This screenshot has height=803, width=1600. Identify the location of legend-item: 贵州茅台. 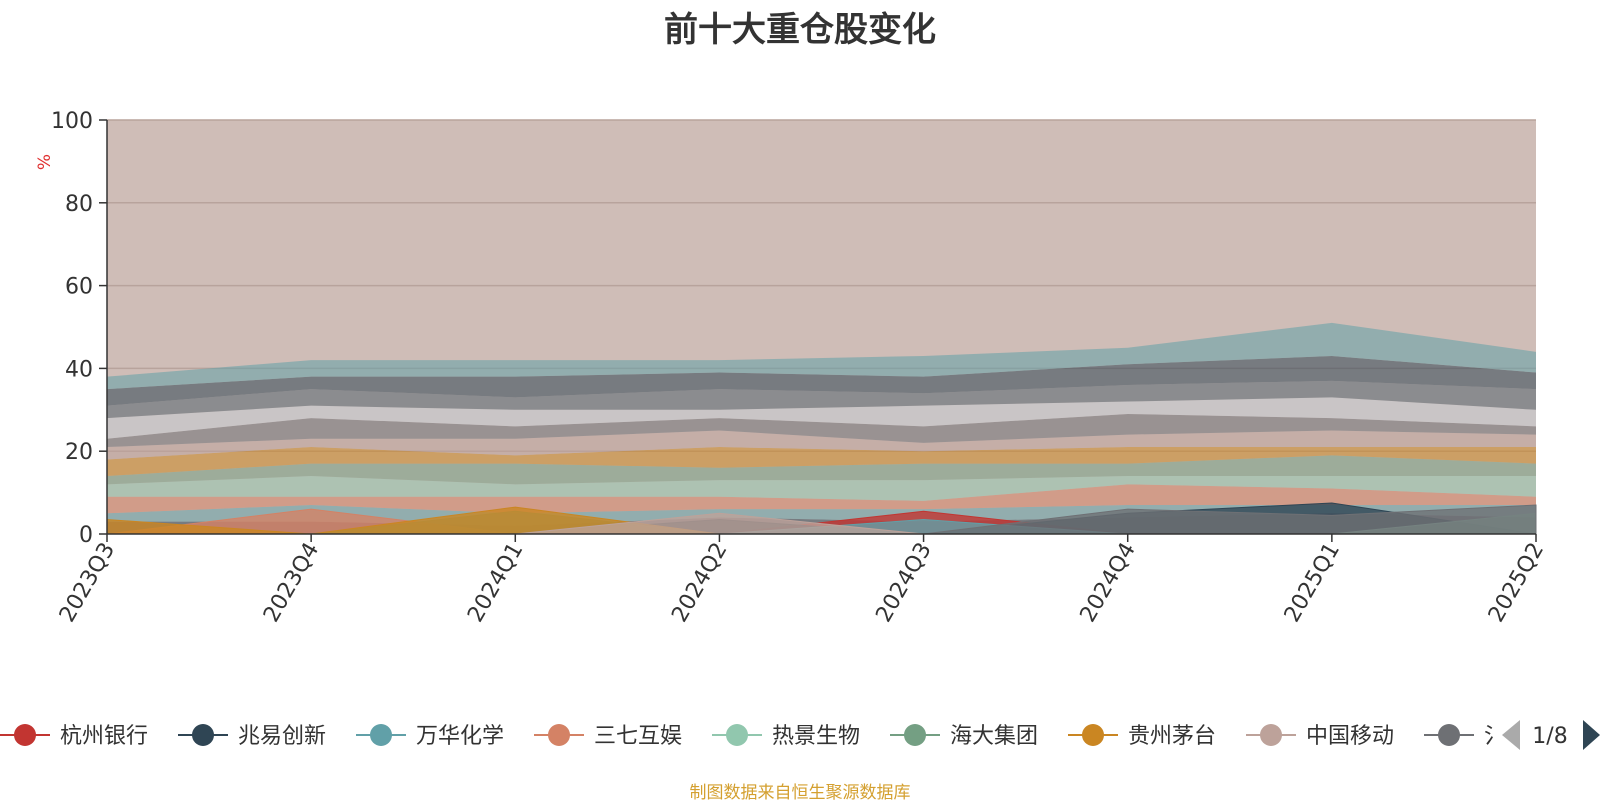
(1142, 736).